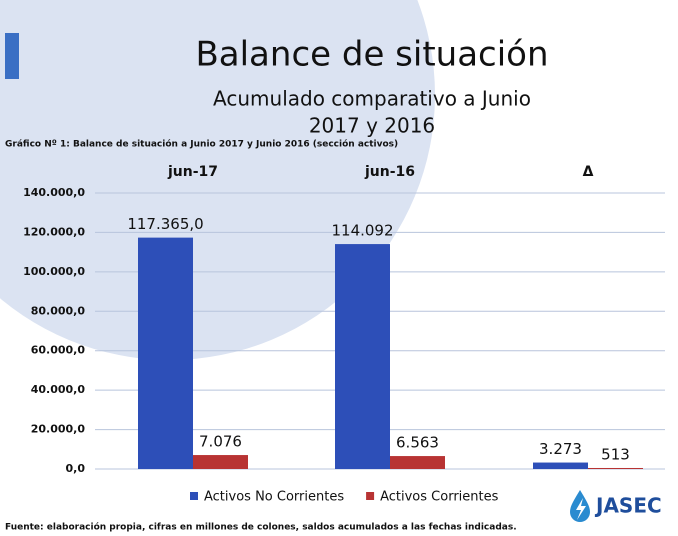 The width and height of the screenshot is (678, 536). I want to click on value-label: 114.092, so click(362, 231).